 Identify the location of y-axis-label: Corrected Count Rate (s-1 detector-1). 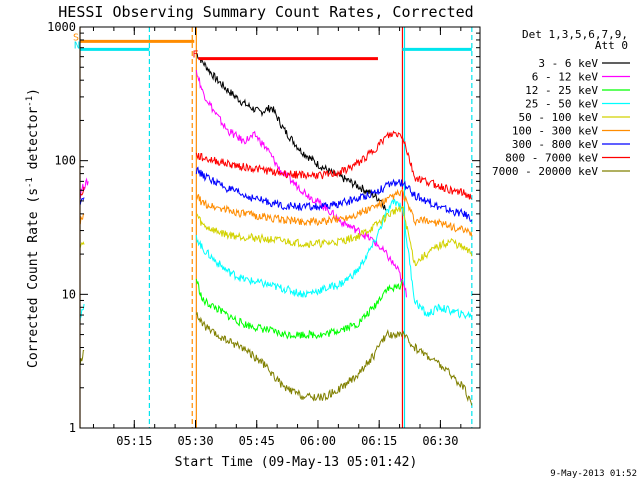
(33, 228).